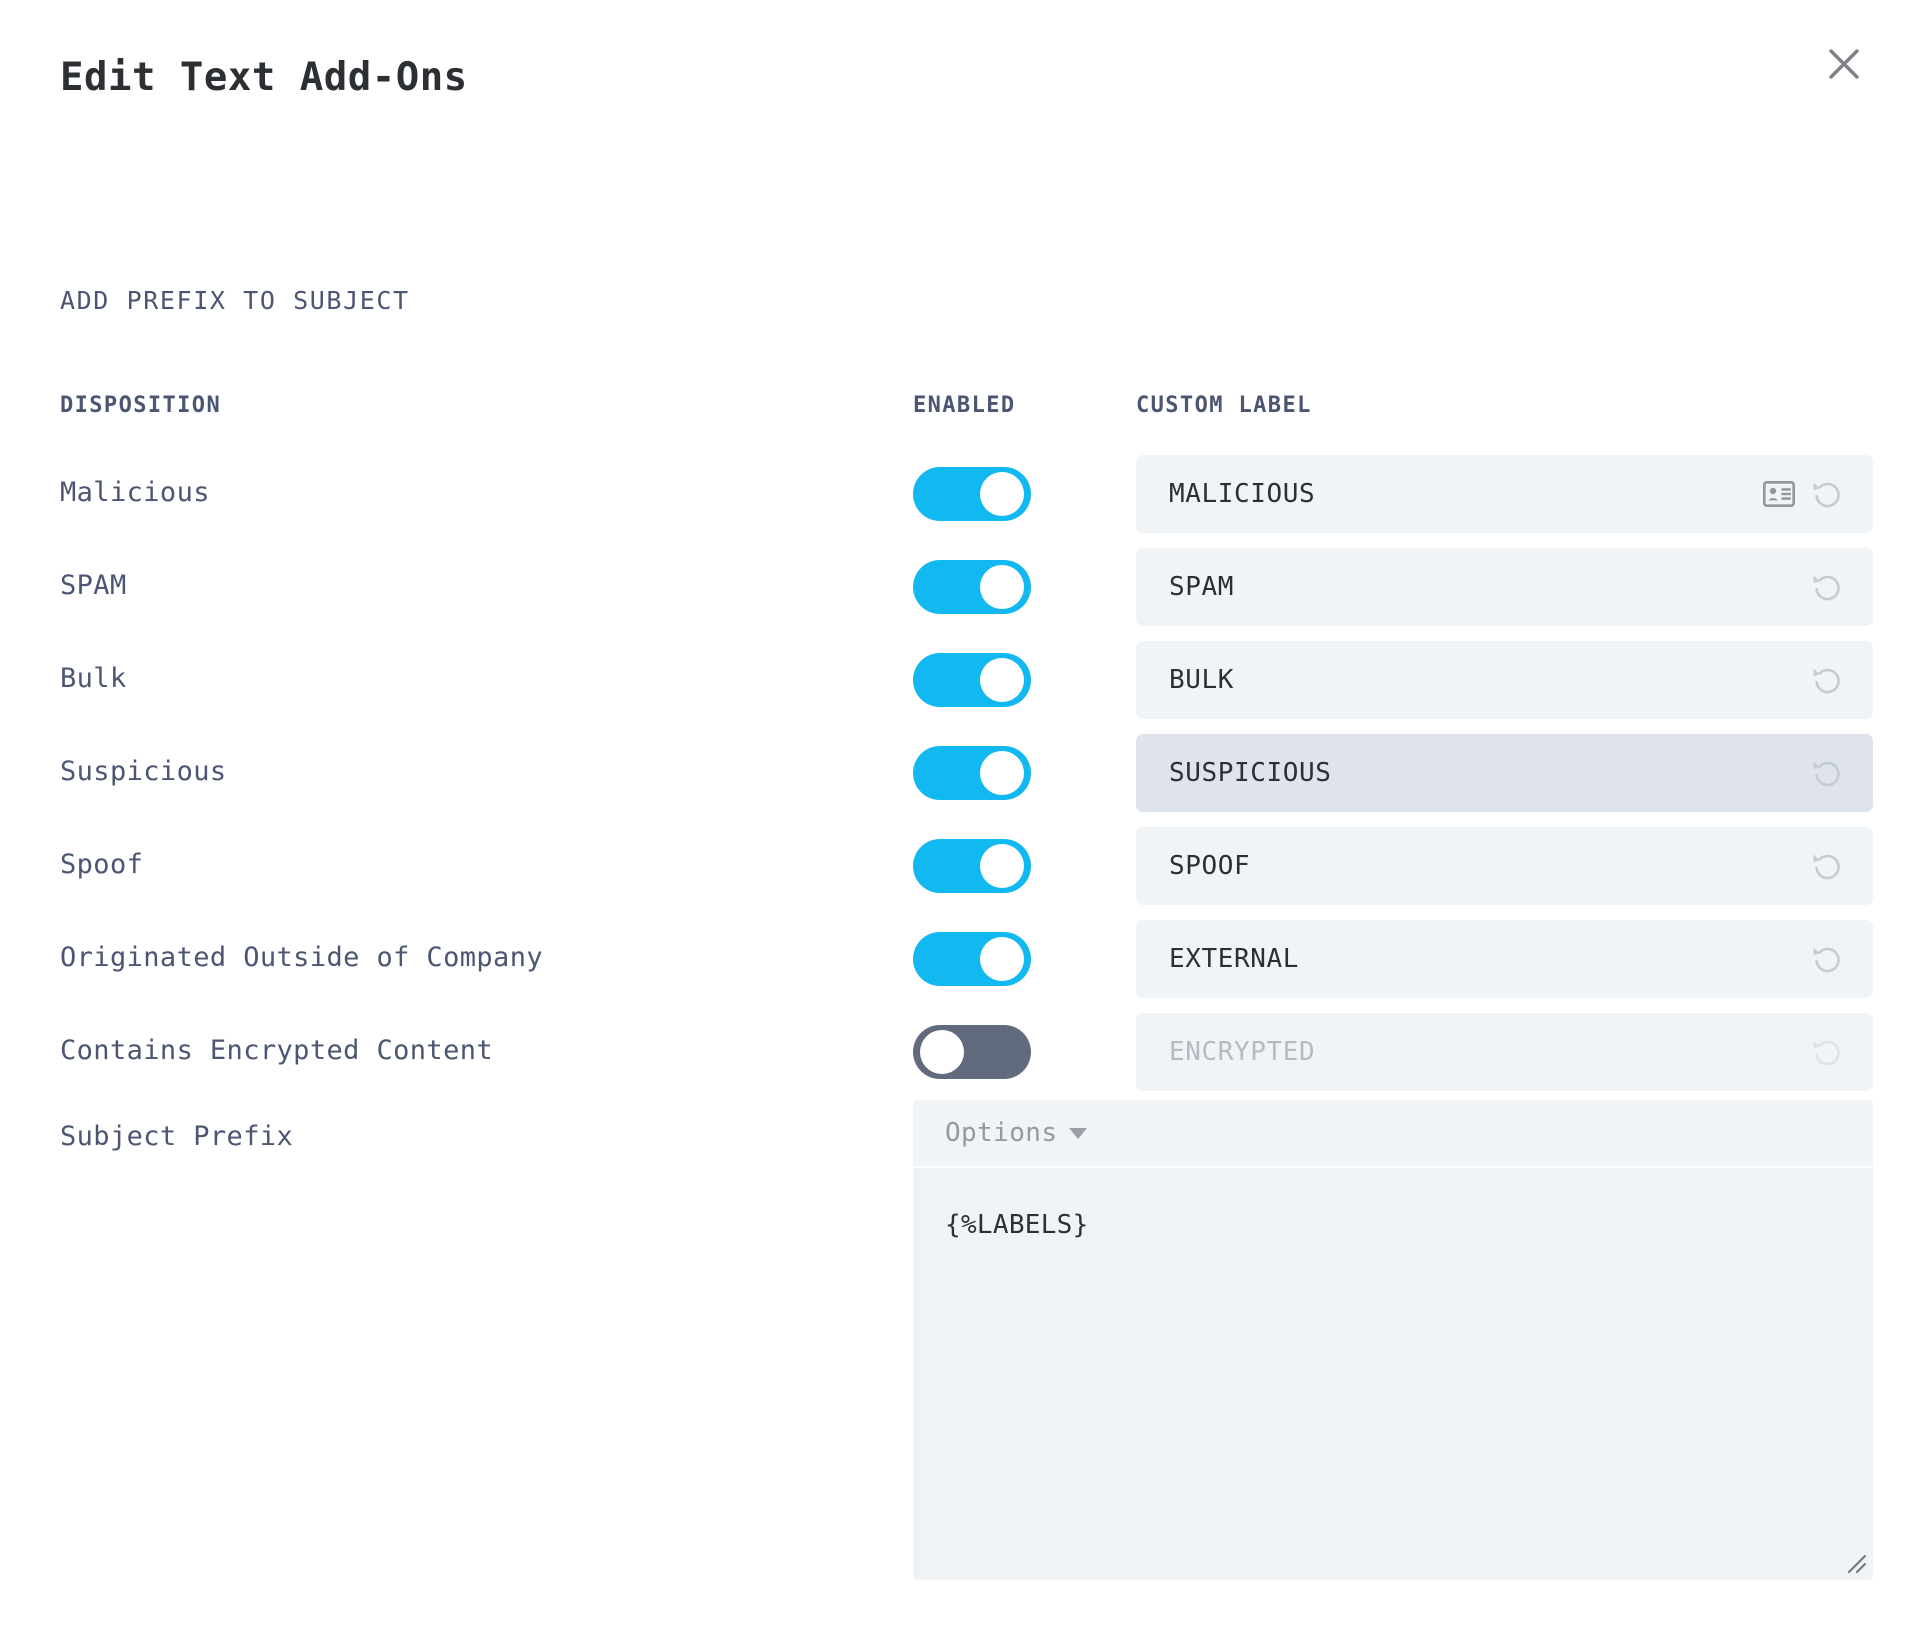 This screenshot has height=1650, width=1908. What do you see at coordinates (302, 957) in the screenshot?
I see `disposition-label: Originated Outside of Company` at bounding box center [302, 957].